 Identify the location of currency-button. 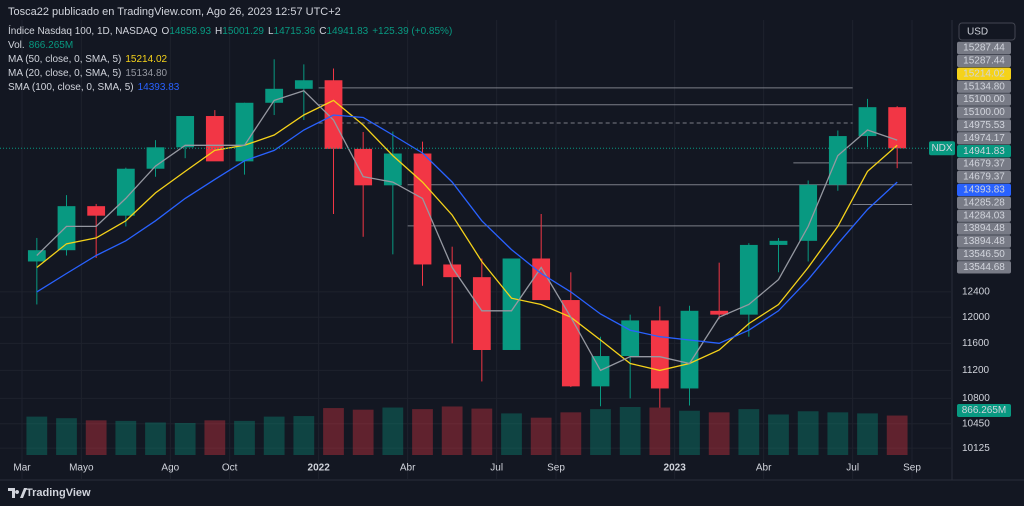
(987, 31).